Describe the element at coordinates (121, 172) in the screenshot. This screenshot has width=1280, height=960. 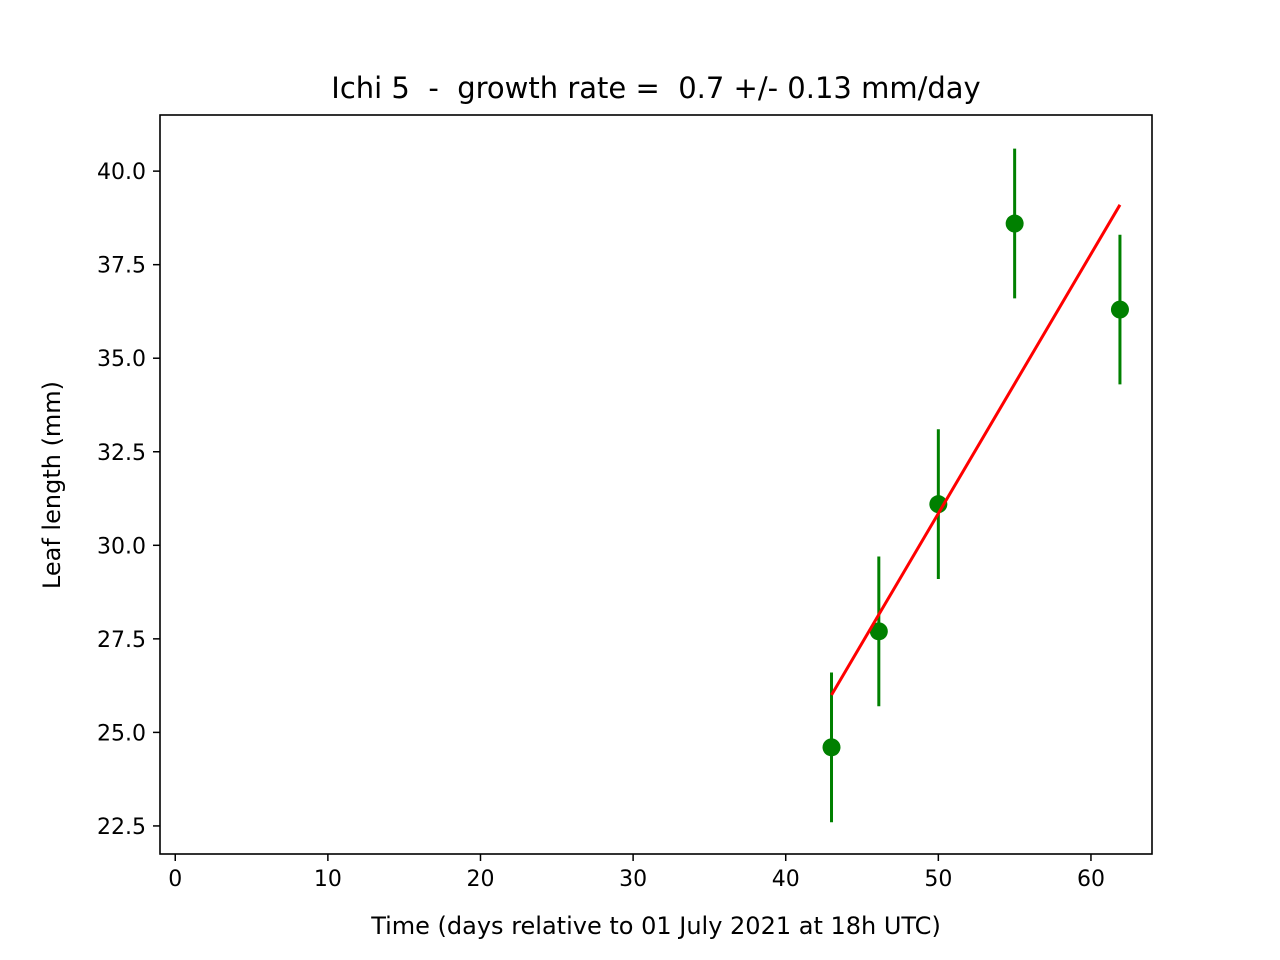
I see `y-tick-label: 40.0` at that location.